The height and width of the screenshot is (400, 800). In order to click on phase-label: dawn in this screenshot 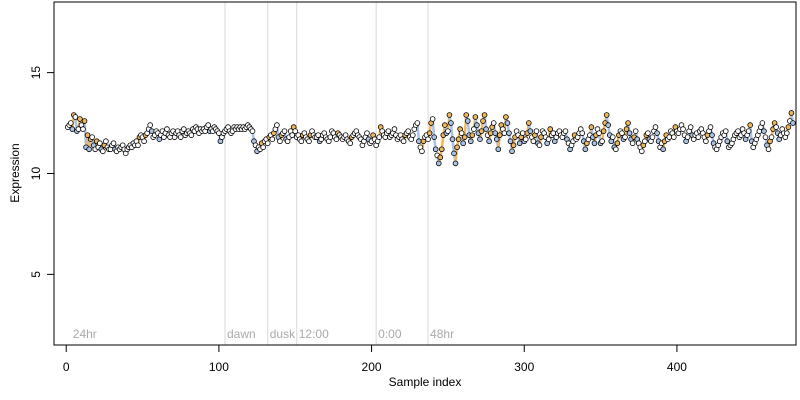, I will do `click(241, 334)`.